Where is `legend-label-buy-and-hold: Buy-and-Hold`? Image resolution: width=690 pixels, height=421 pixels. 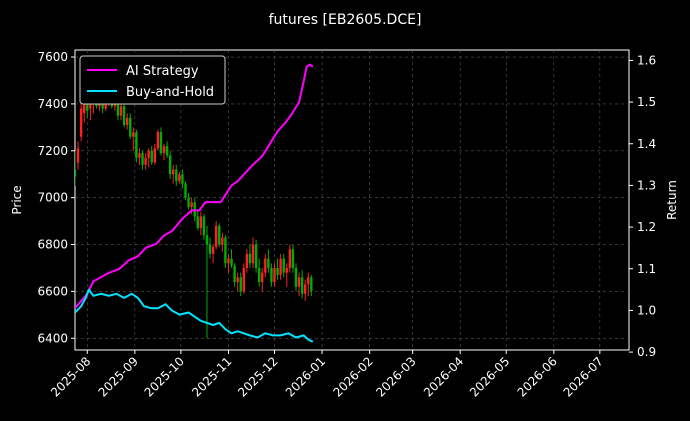
legend-label-buy-and-hold: Buy-and-Hold is located at coordinates (170, 92).